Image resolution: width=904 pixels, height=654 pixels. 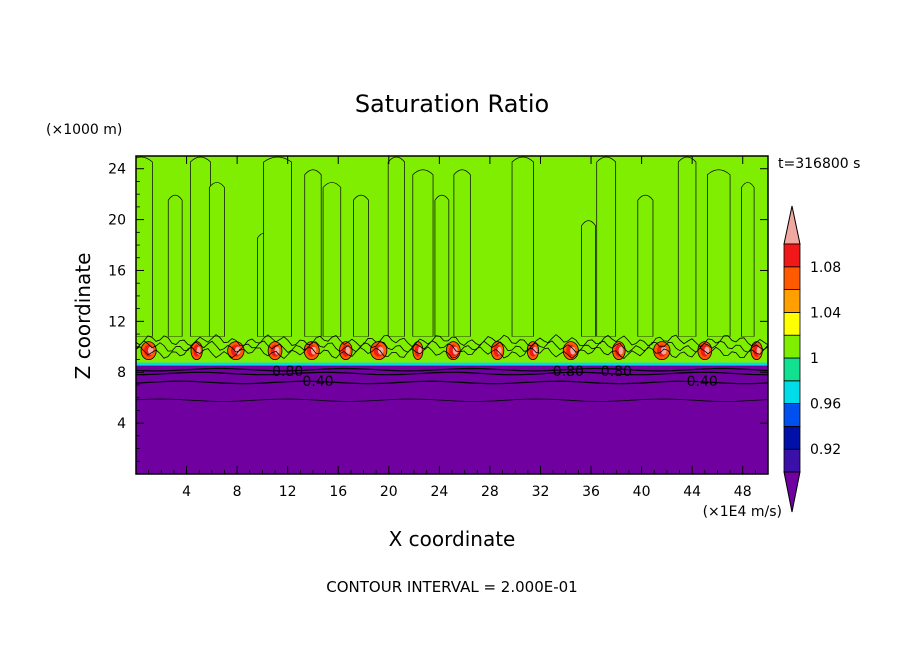 What do you see at coordinates (452, 364) in the screenshot?
I see `transition-band` at bounding box center [452, 364].